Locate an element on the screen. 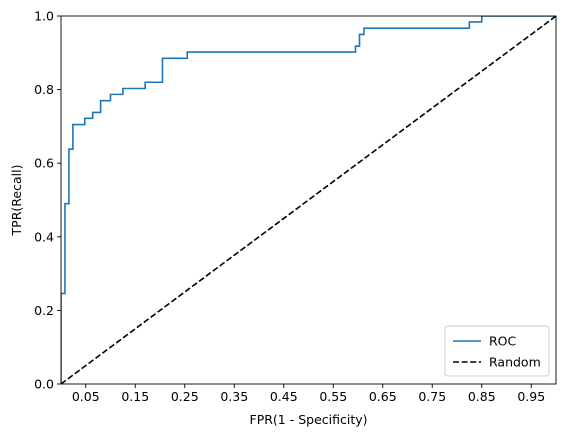 This screenshot has height=438, width=567. legend-label-roc: ROC is located at coordinates (503, 341).